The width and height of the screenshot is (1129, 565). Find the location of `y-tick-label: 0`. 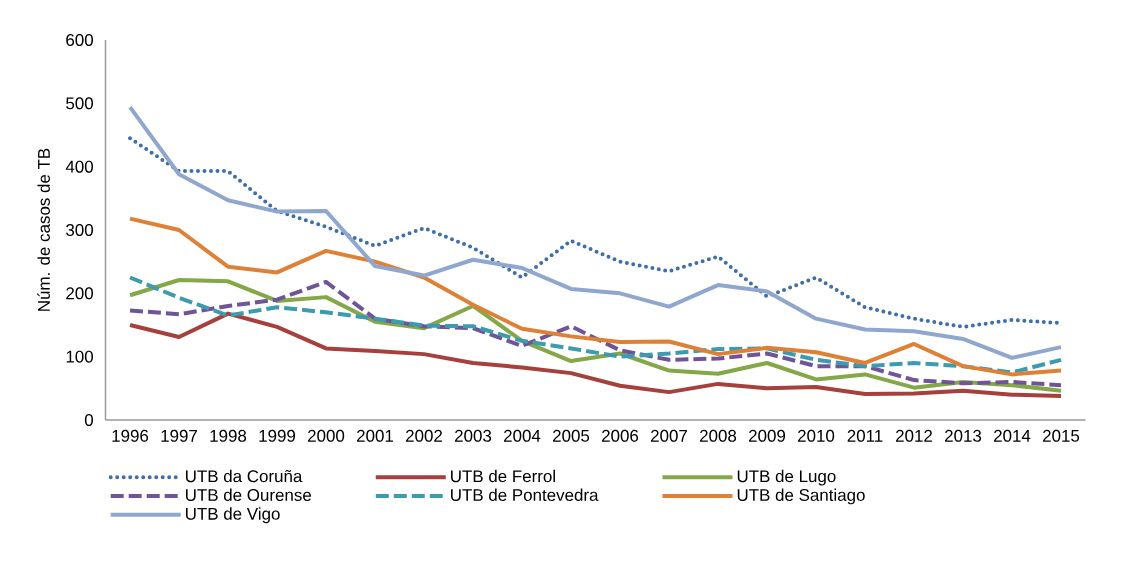

y-tick-label: 0 is located at coordinates (89, 419).